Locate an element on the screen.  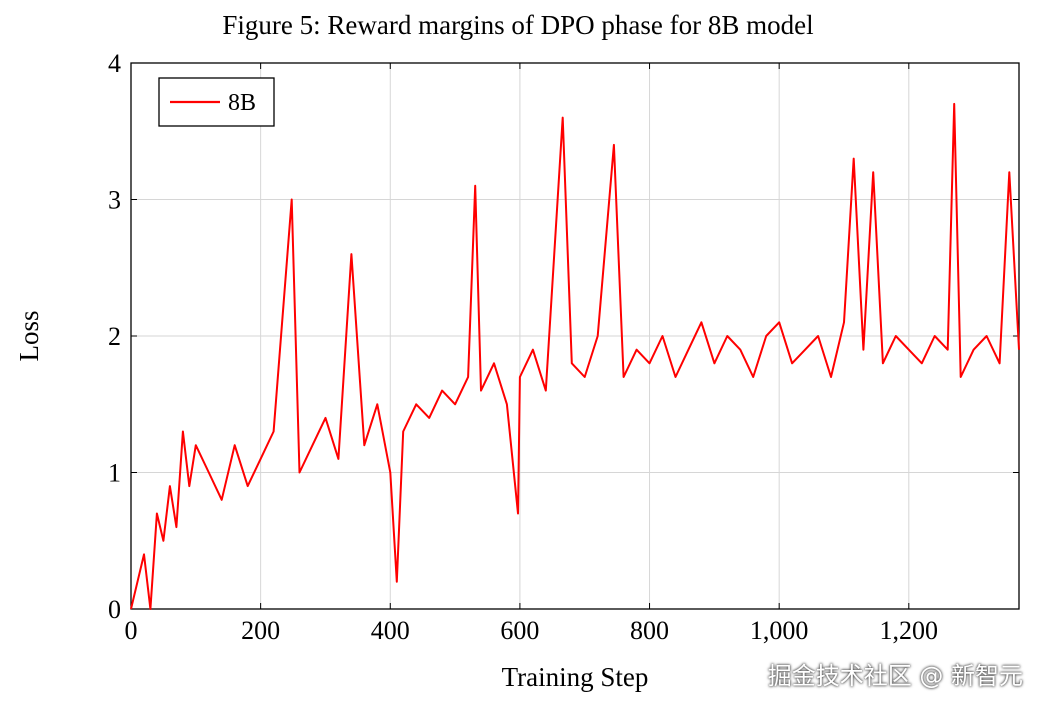
x-tick-label: 800 is located at coordinates (649, 630).